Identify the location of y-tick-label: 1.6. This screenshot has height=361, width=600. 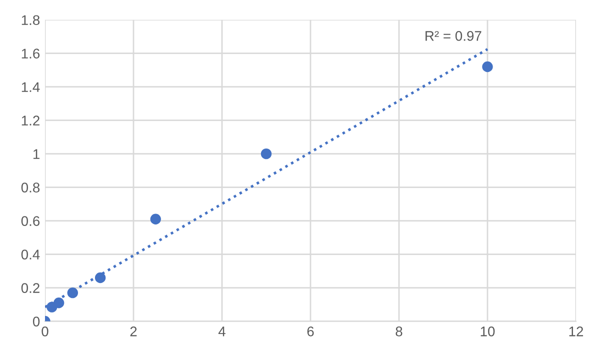
(31, 53).